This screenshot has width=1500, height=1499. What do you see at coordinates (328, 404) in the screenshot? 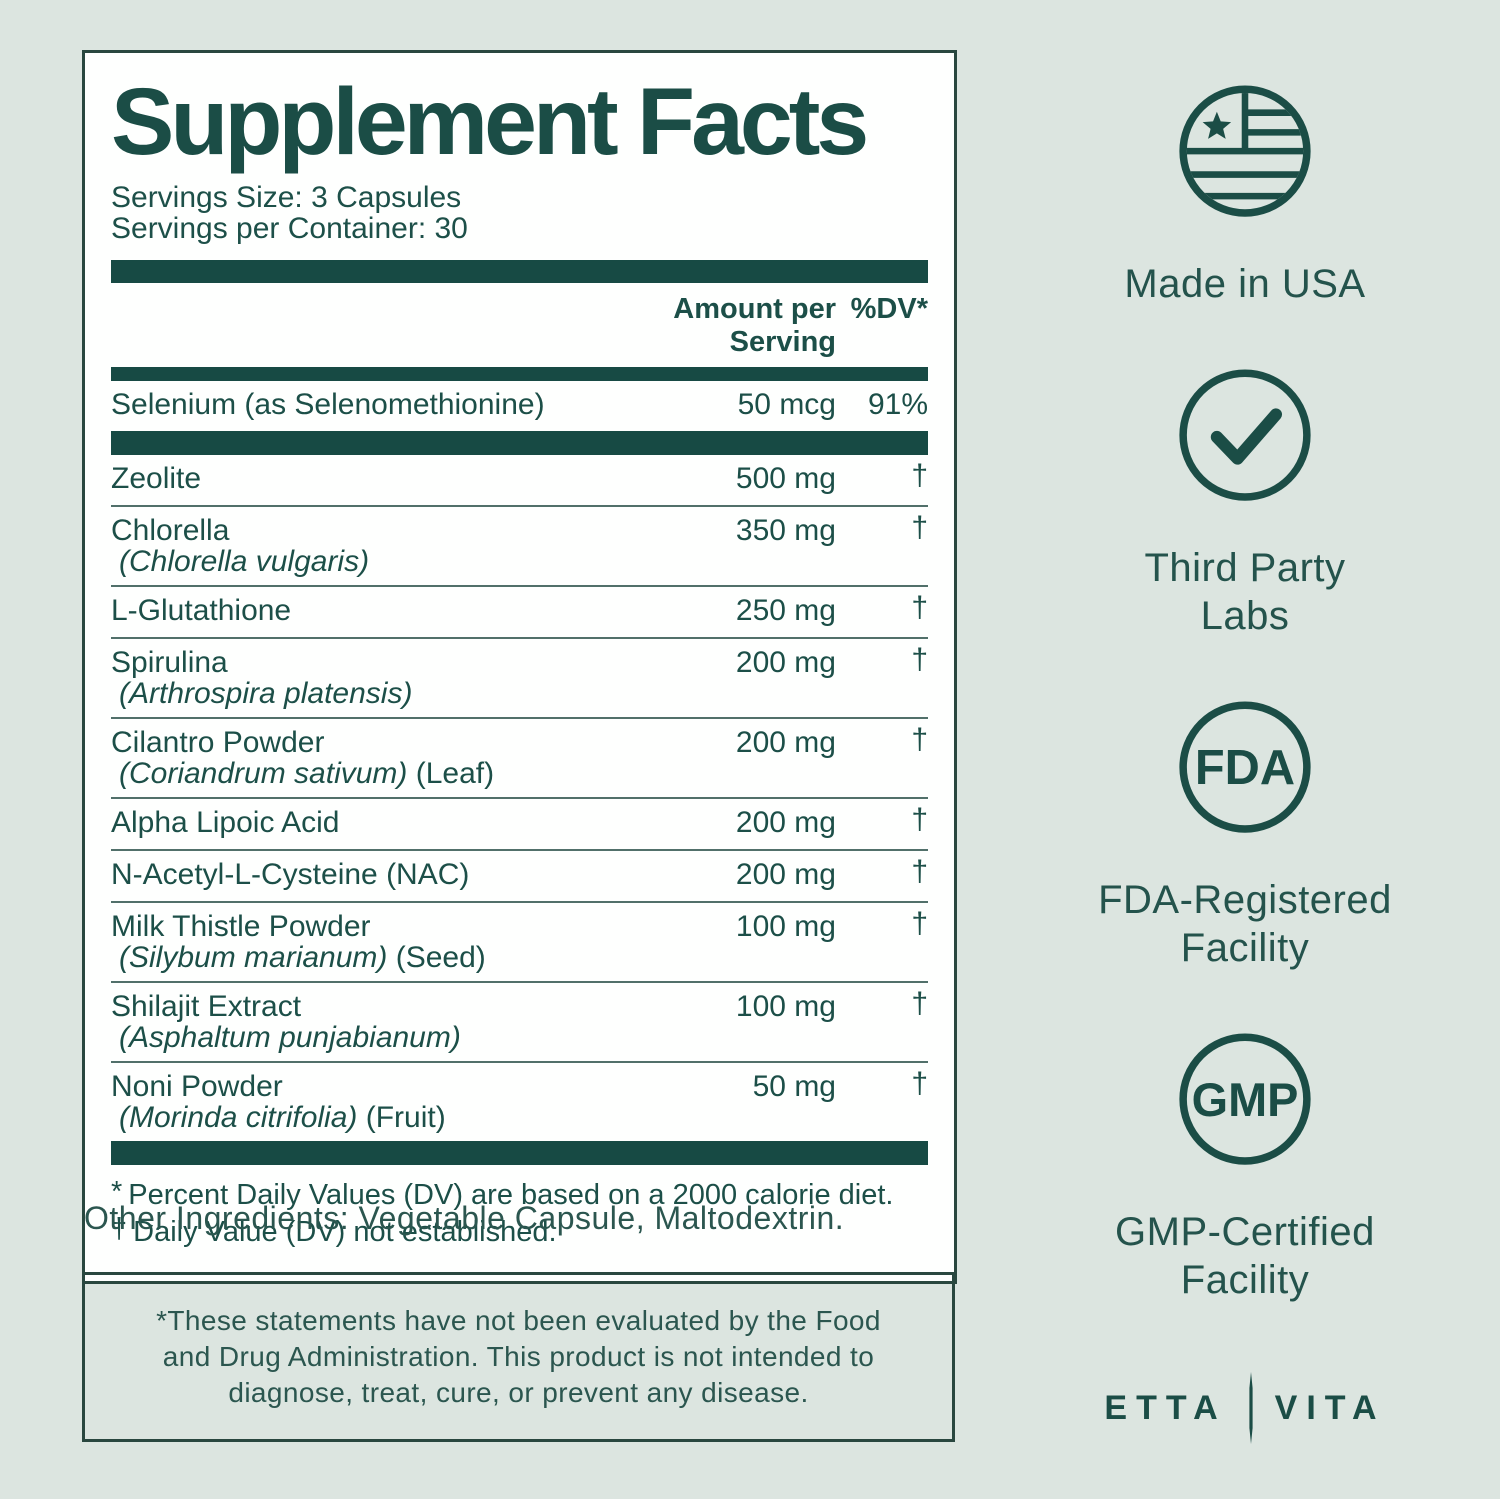
I see `ingredient-name: Selenium (as Selenomethionine)` at bounding box center [328, 404].